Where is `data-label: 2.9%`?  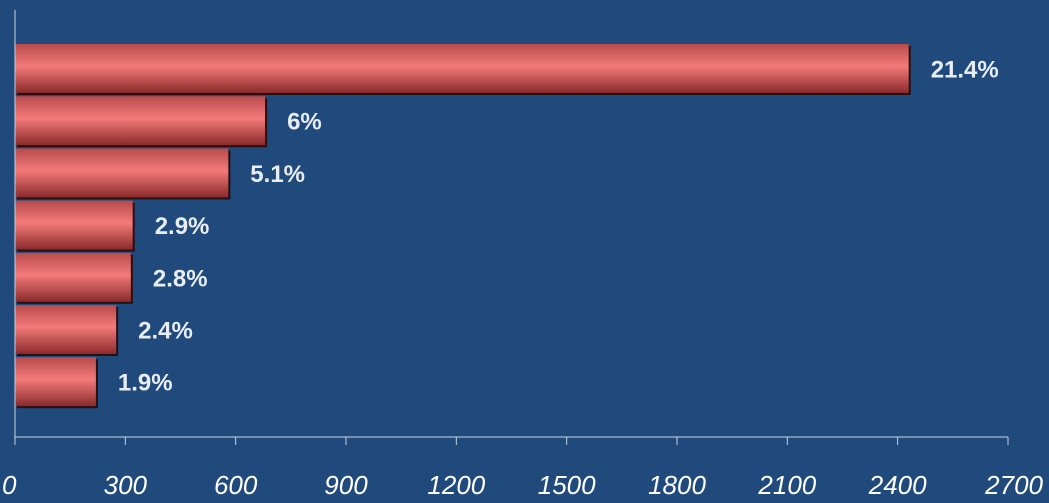
data-label: 2.9% is located at coordinates (182, 226).